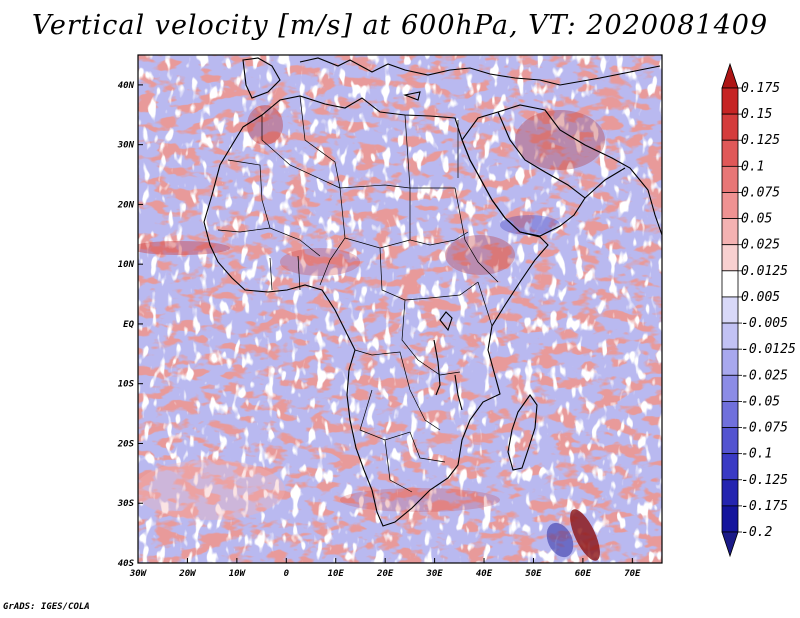  What do you see at coordinates (287, 574) in the screenshot?
I see `x-tick-label: 0` at bounding box center [287, 574].